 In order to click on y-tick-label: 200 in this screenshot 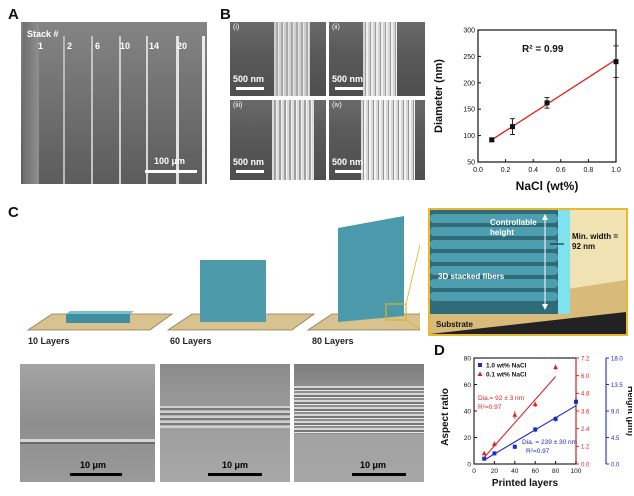, I will do `click(469, 83)`.